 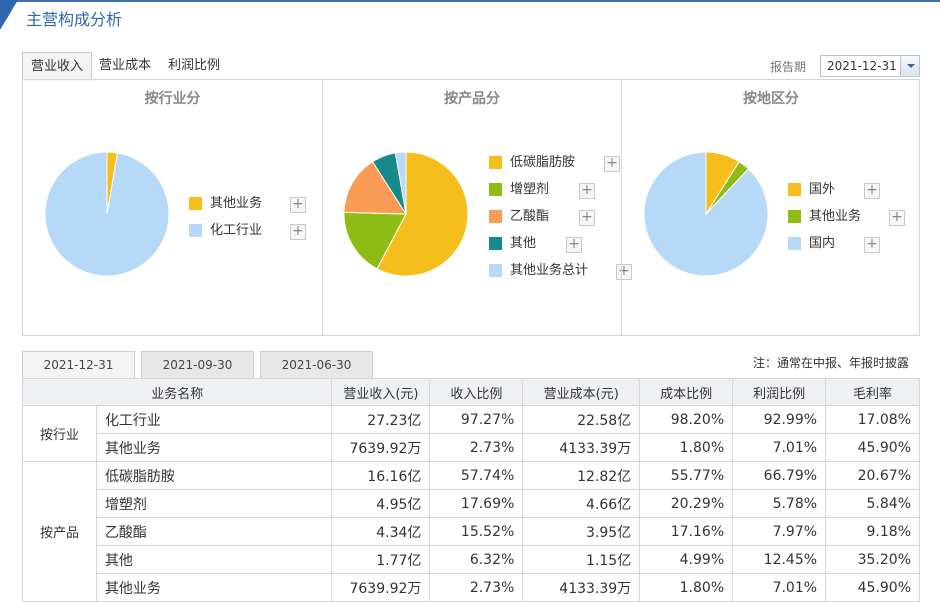 I want to click on value-cell: 7639.92万, so click(x=381, y=447).